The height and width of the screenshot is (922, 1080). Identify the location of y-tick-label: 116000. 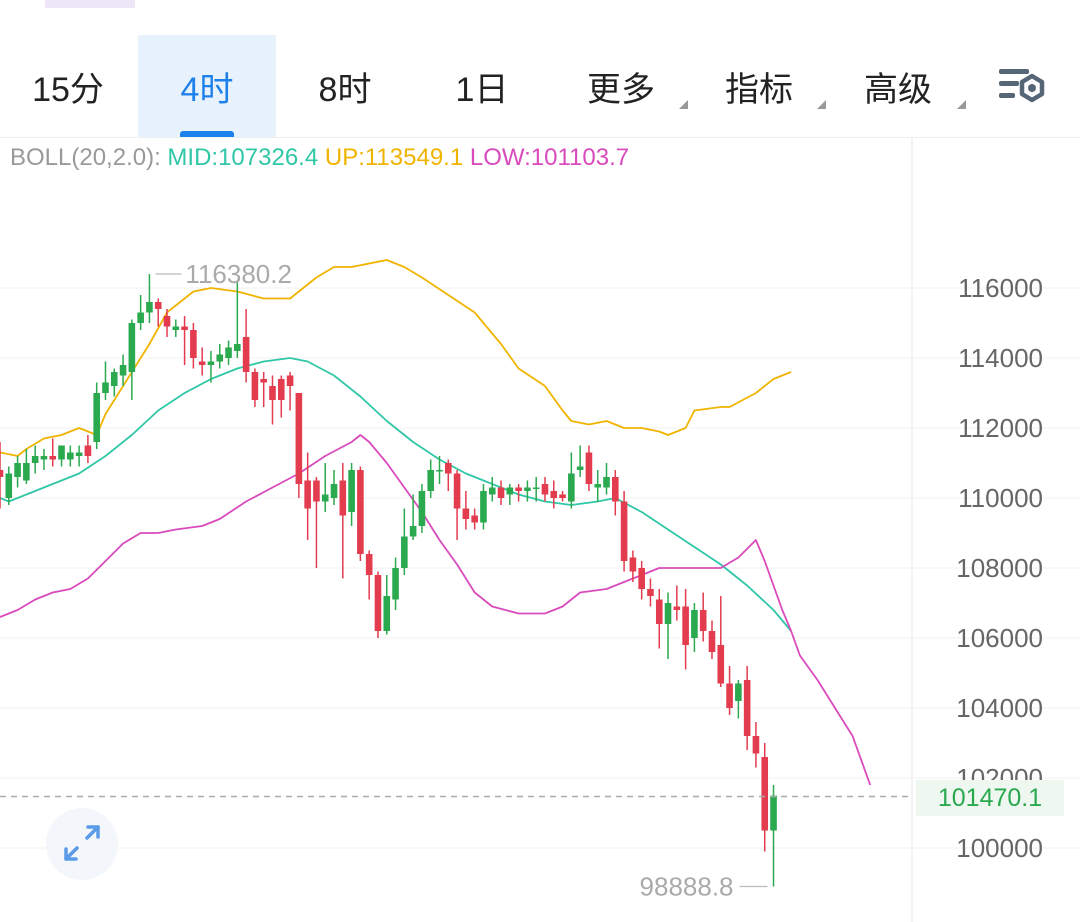
(1000, 288).